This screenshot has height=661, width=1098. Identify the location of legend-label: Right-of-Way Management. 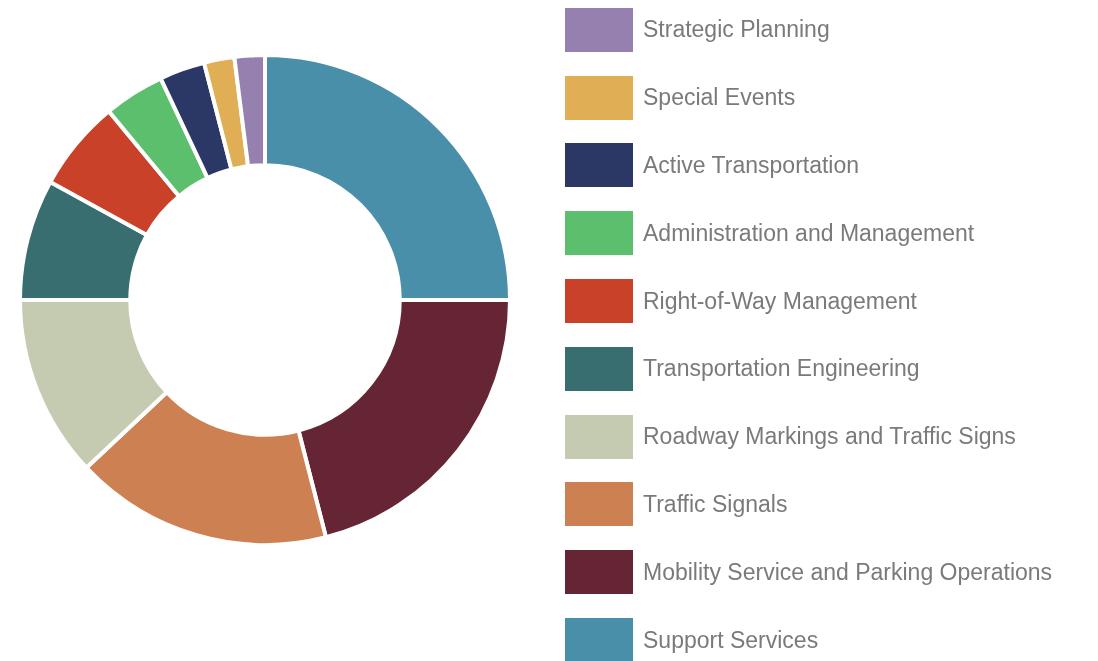
(780, 301).